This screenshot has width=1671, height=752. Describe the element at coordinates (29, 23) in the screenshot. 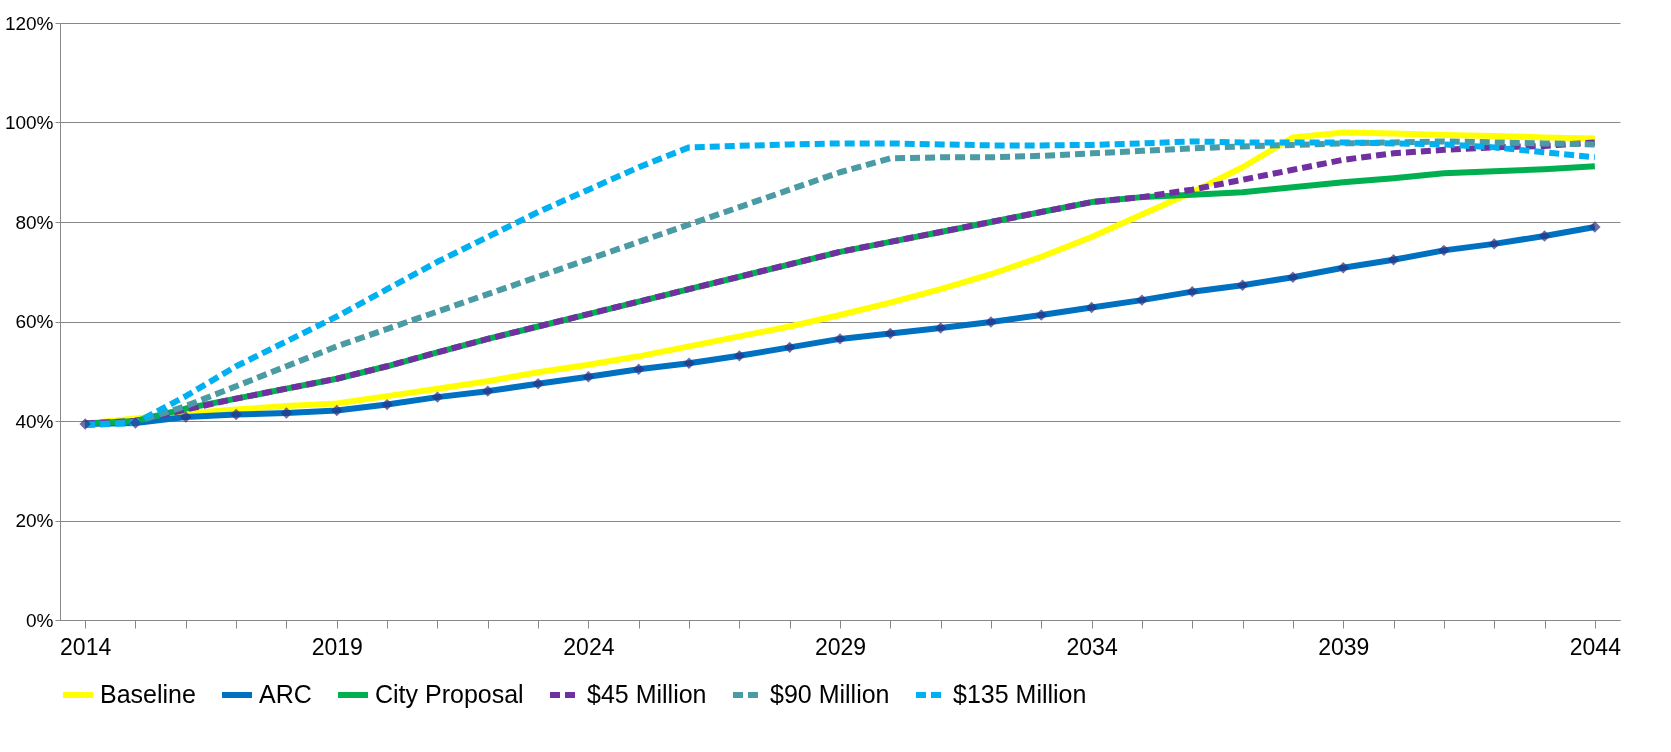

I see `y-tick-label: 120%` at that location.